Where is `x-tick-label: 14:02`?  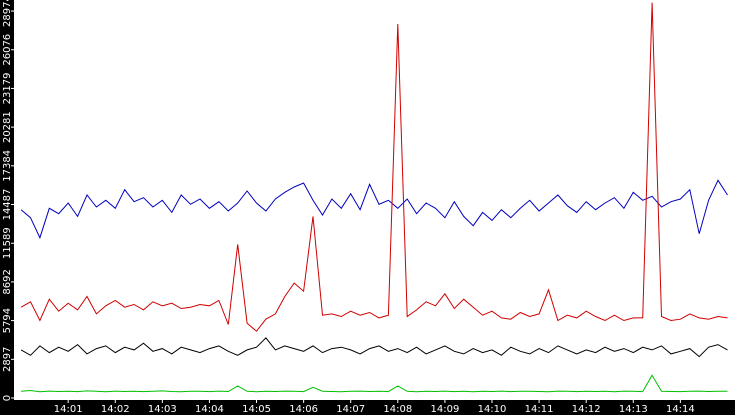
x-tick-label: 14:02 is located at coordinates (115, 409).